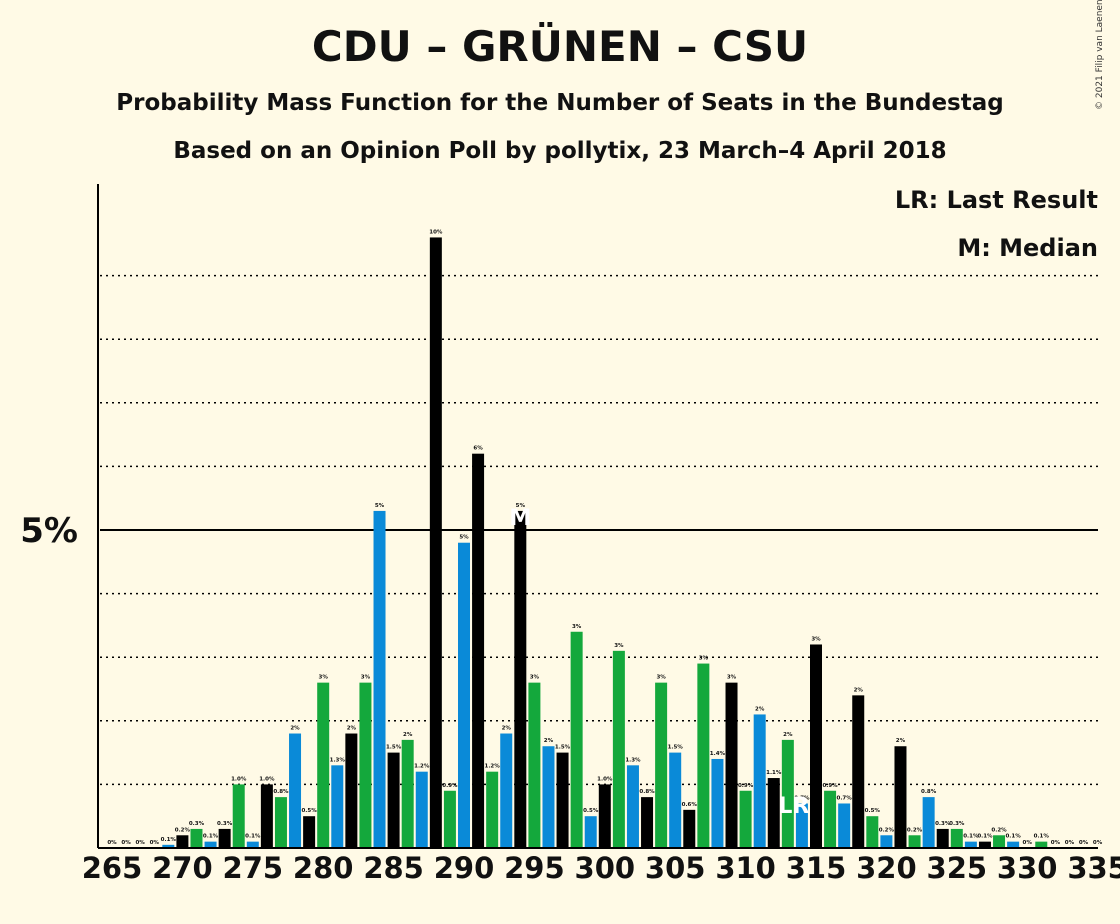 The image size is (1120, 924). What do you see at coordinates (1093, 868) in the screenshot?
I see `x-tick-label: 335` at bounding box center [1093, 868].